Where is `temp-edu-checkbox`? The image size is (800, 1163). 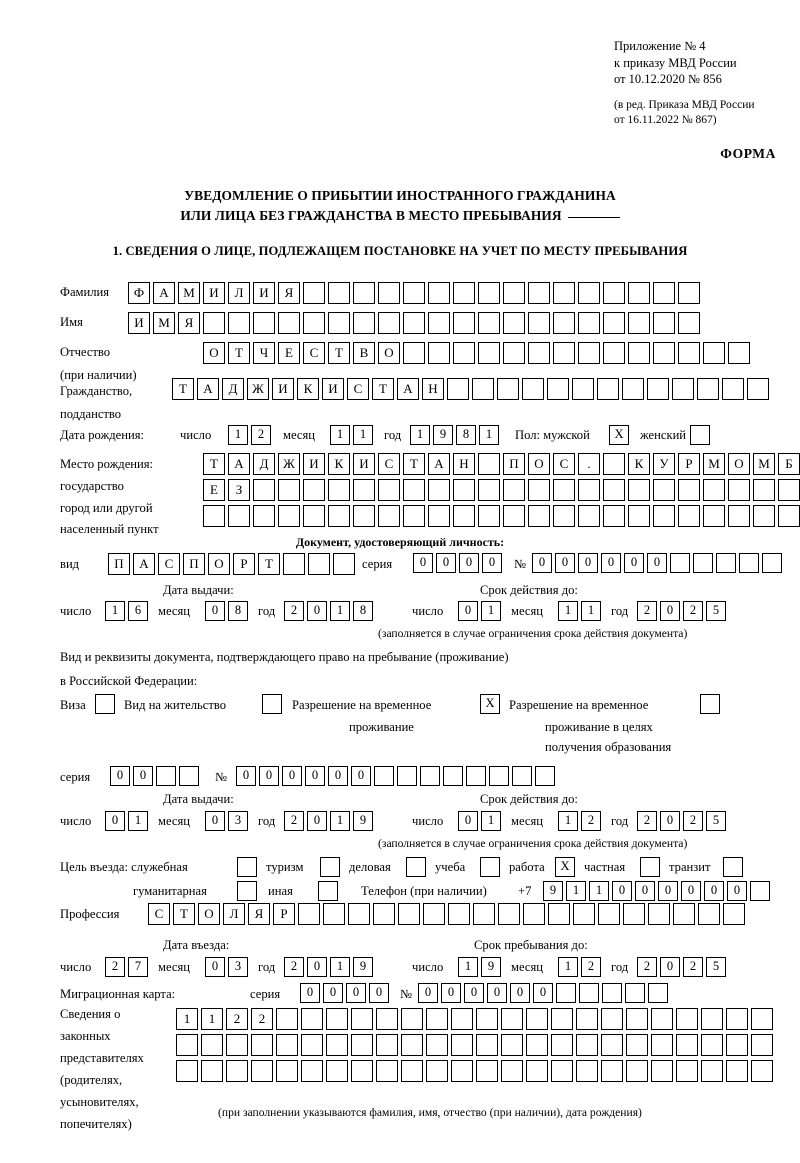 temp-edu-checkbox is located at coordinates (710, 704).